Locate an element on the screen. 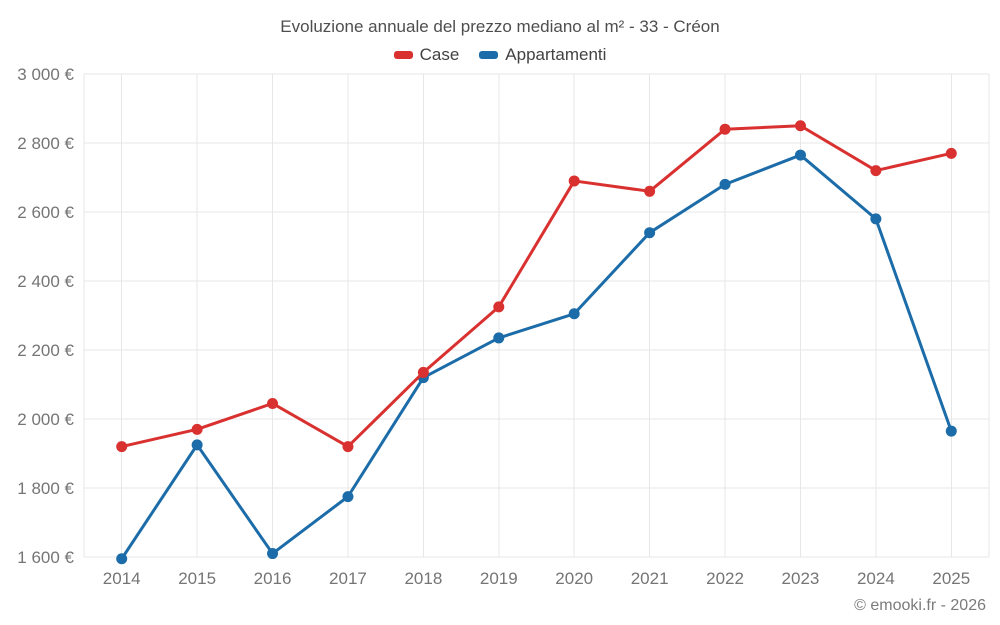 This screenshot has width=1000, height=625. data-point-case-2025 is located at coordinates (951, 153).